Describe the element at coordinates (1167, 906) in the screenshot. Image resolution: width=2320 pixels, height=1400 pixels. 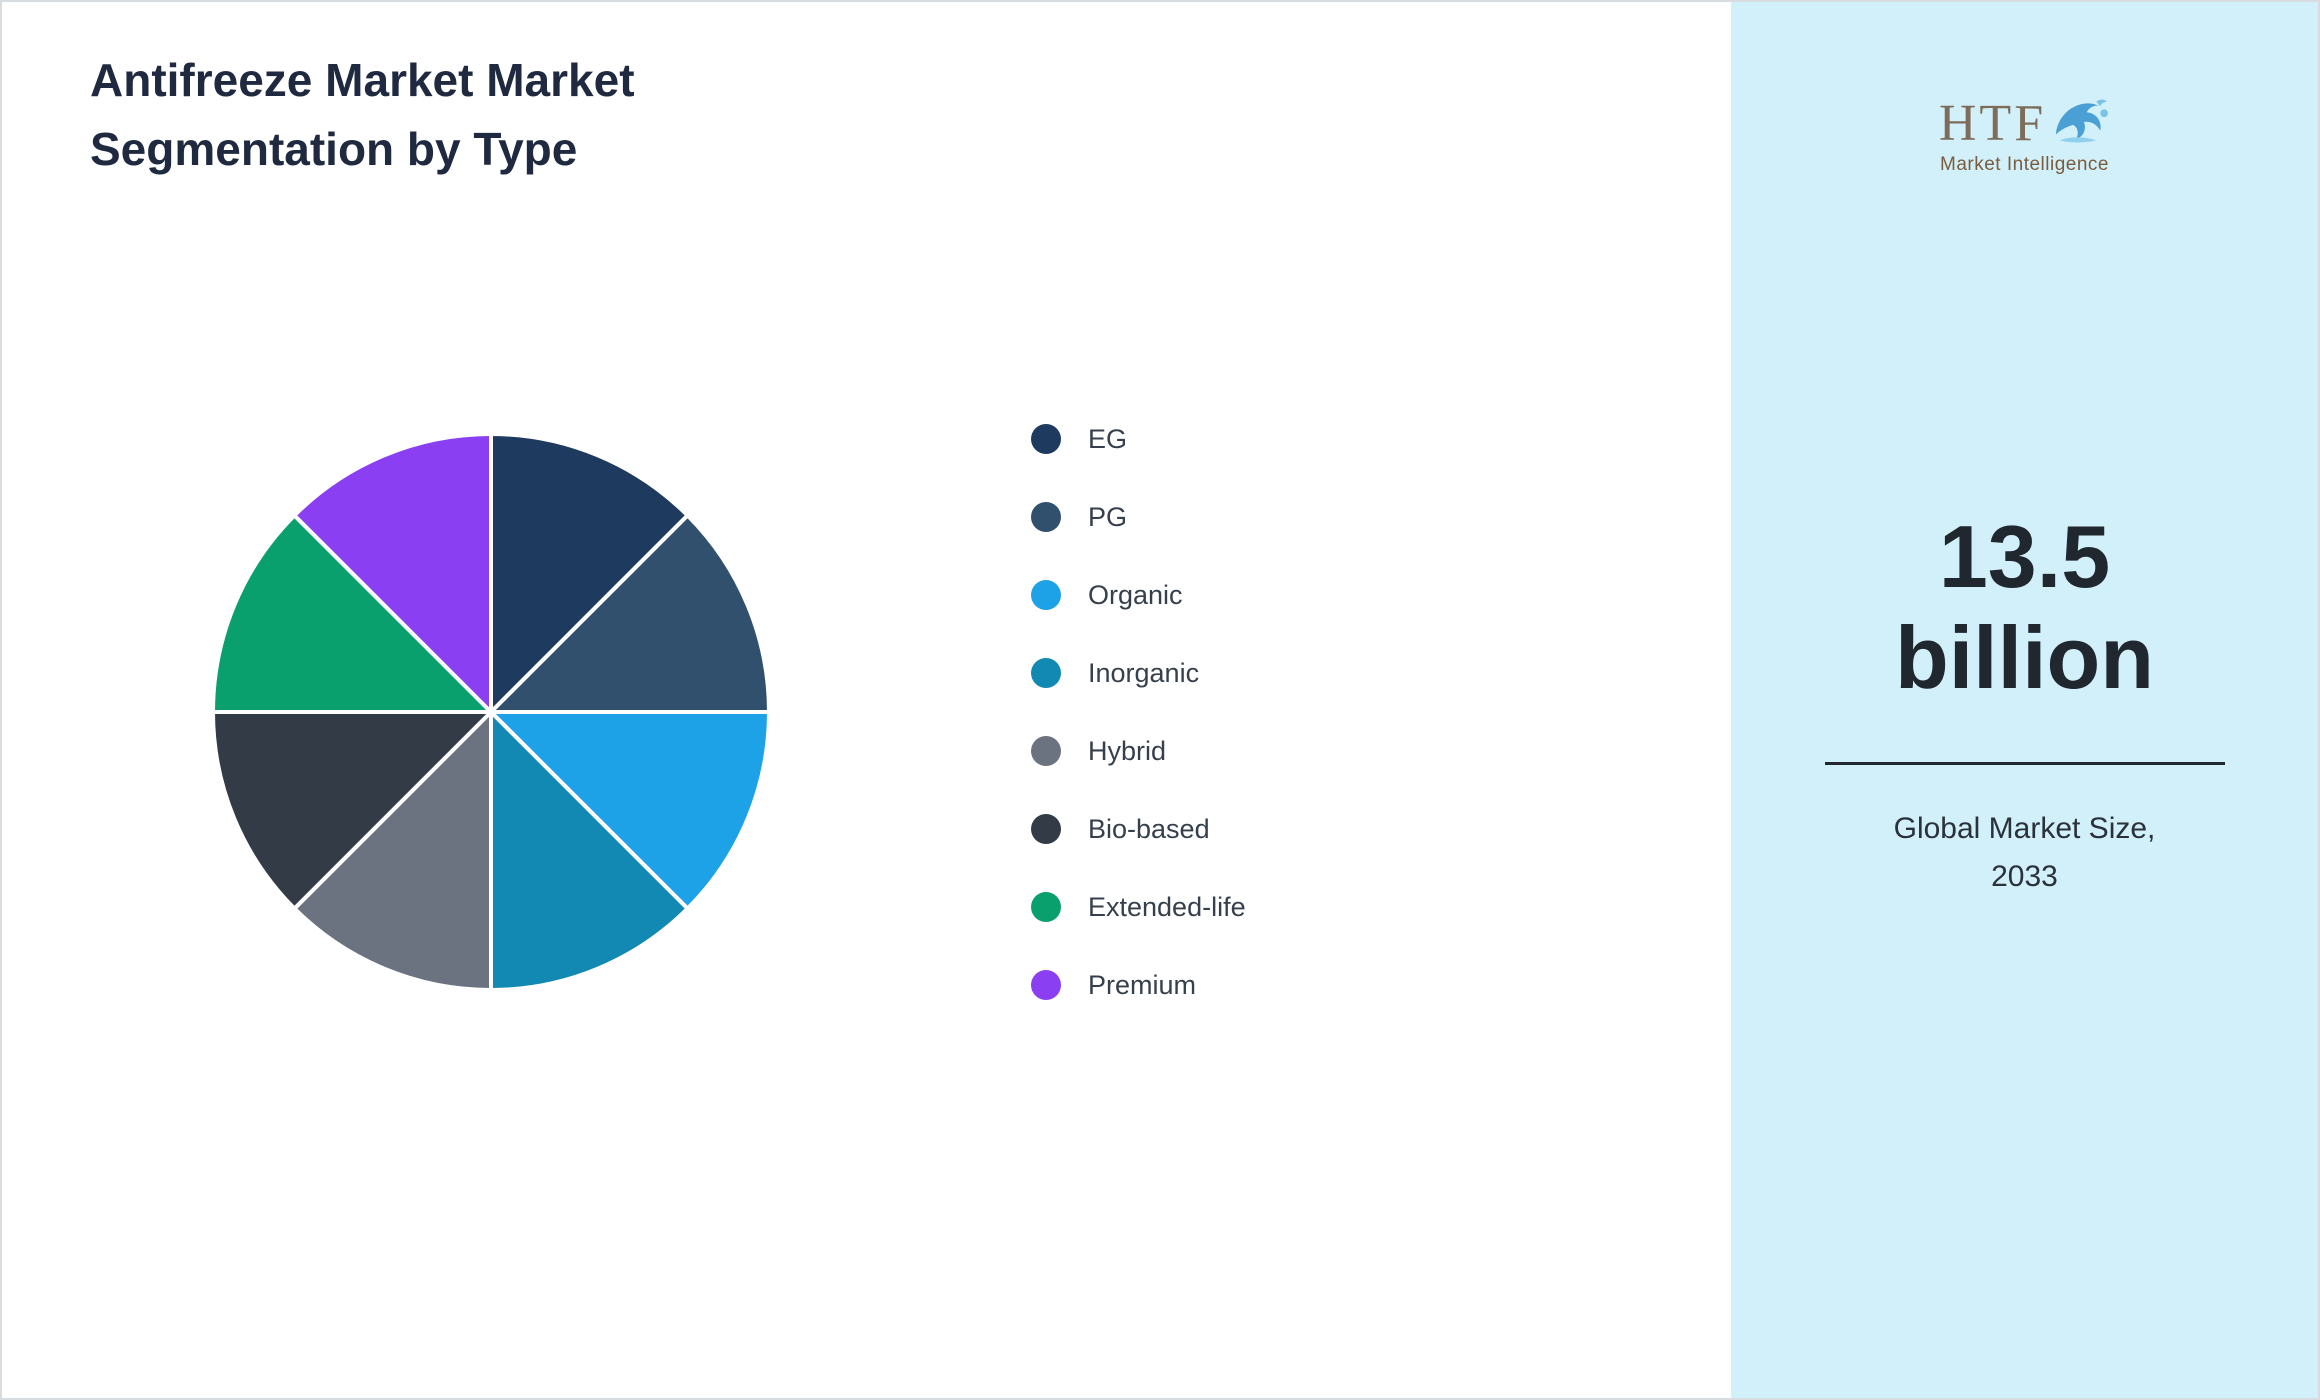
I see `legend-label: Extended-life` at that location.